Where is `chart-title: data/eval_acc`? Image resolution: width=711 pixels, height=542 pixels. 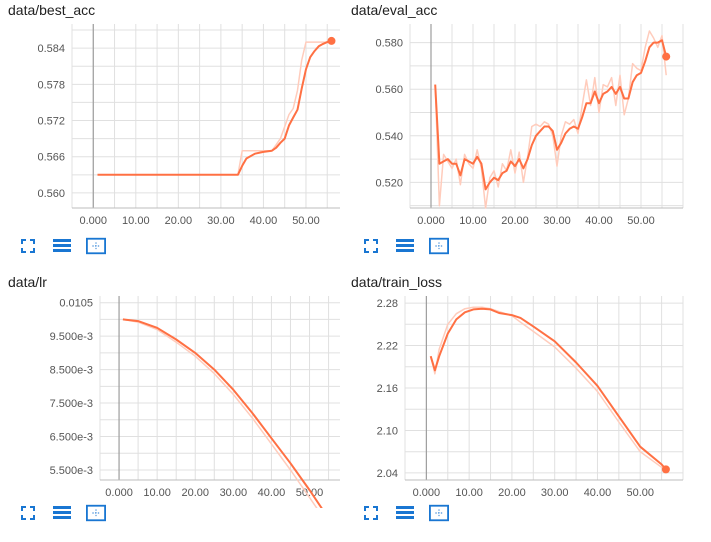 chart-title: data/eval_acc is located at coordinates (394, 10).